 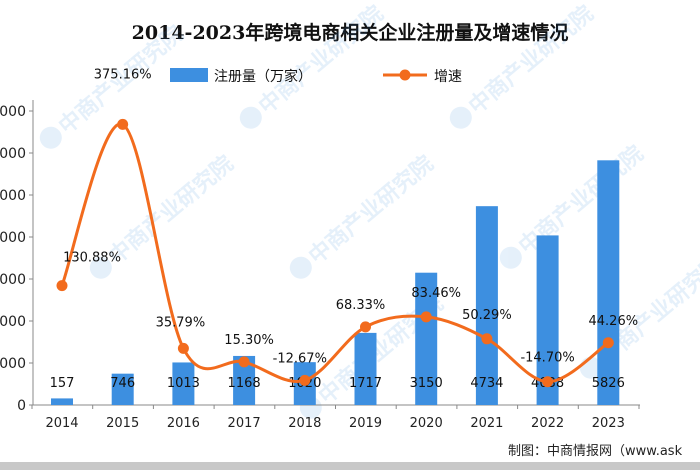 I want to click on x-tick-label: 2022, so click(x=547, y=423).